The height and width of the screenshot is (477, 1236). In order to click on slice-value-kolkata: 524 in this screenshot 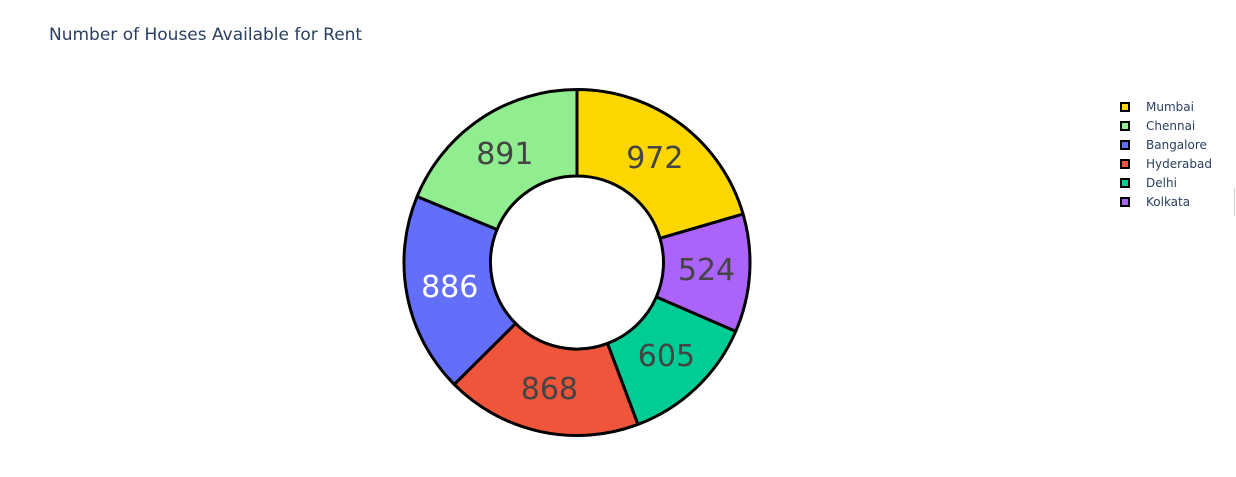, I will do `click(706, 270)`.